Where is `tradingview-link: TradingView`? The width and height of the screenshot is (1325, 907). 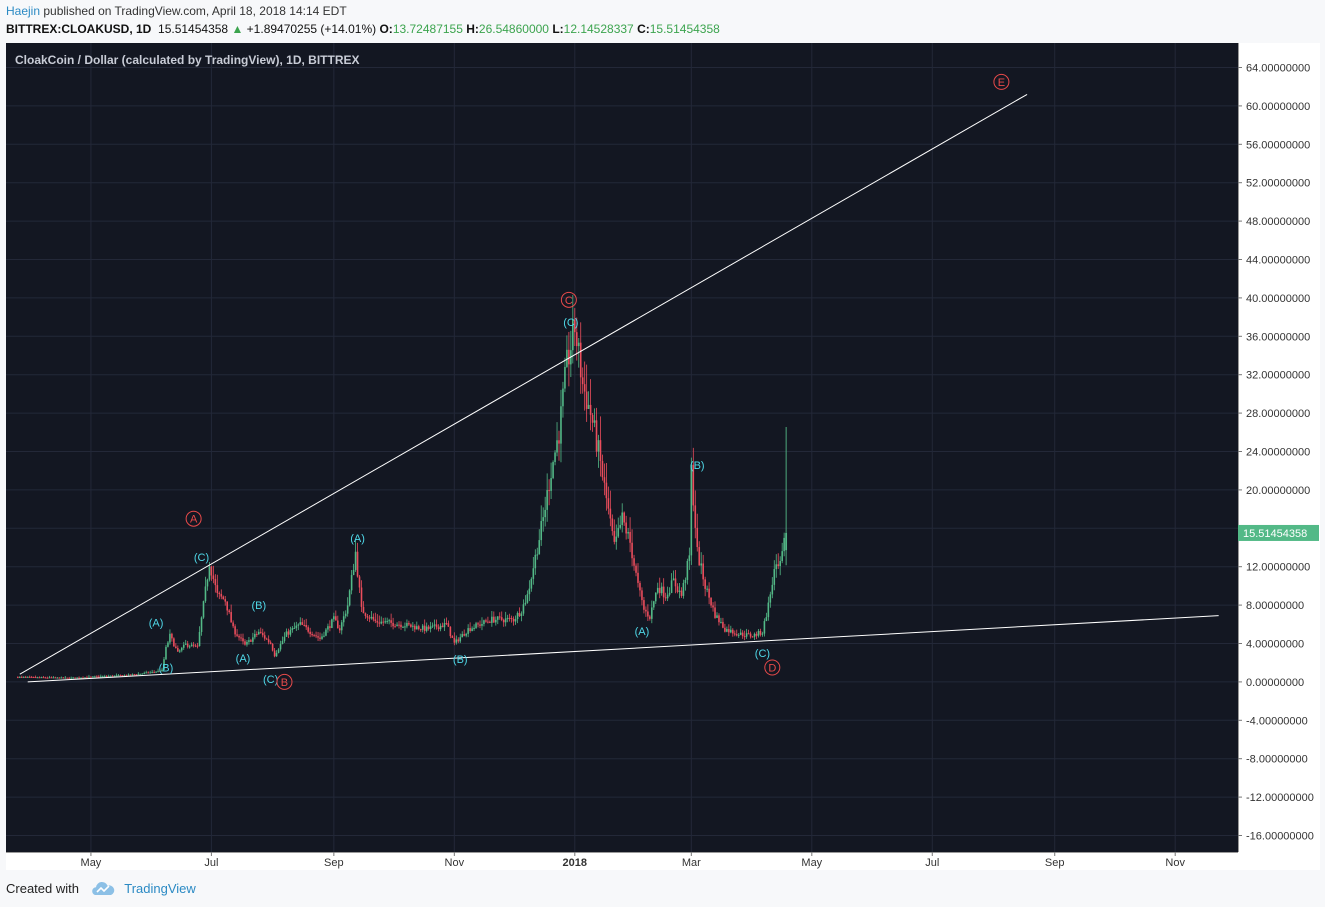 tradingview-link: TradingView is located at coordinates (160, 888).